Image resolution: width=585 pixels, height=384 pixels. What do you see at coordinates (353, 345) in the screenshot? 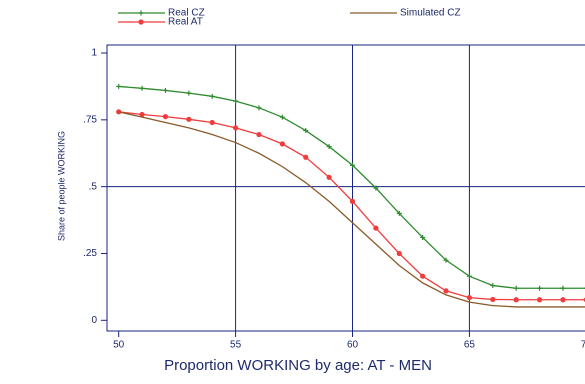
I see `x-tick-label: 60` at bounding box center [353, 345].